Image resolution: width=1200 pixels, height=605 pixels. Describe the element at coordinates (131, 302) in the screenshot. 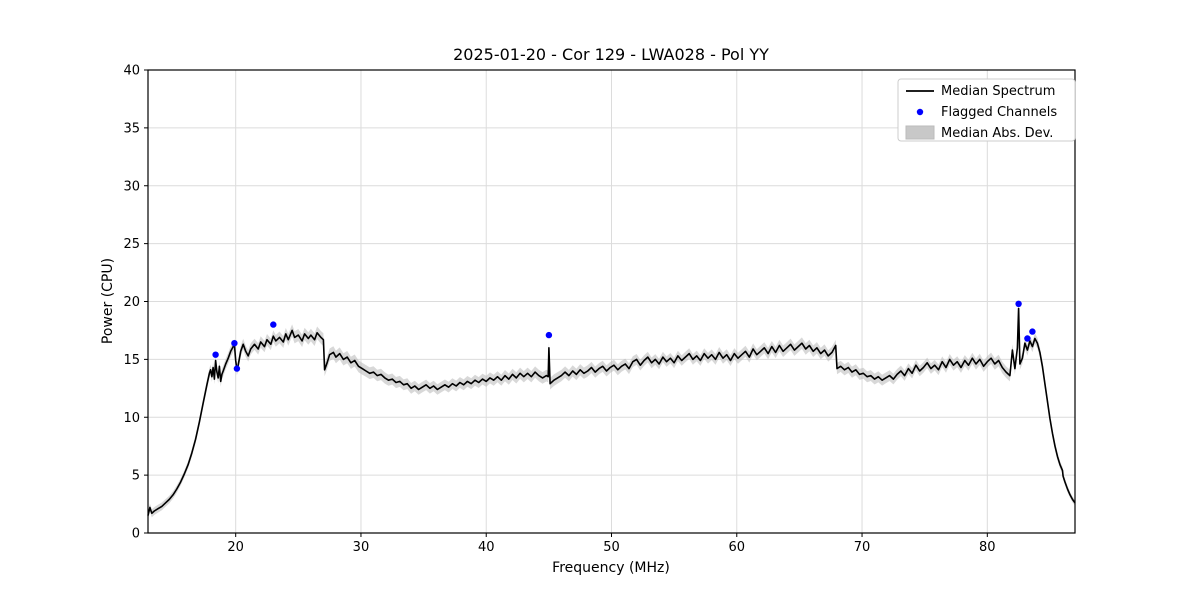

I see `y-tick-label: 20` at that location.